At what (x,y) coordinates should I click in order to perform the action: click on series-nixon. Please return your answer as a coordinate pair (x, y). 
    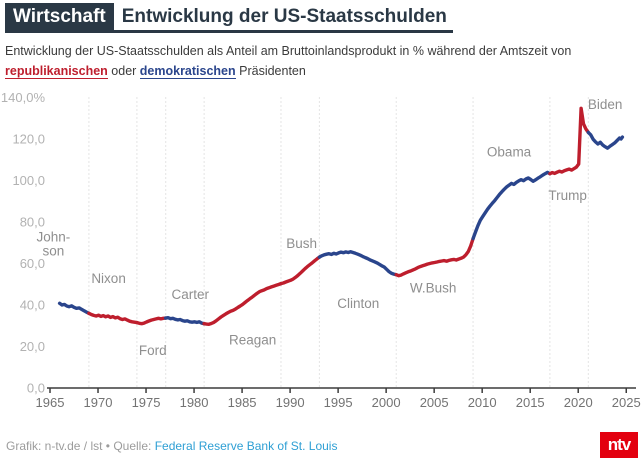
    Looking at the image, I should click on (113, 318).